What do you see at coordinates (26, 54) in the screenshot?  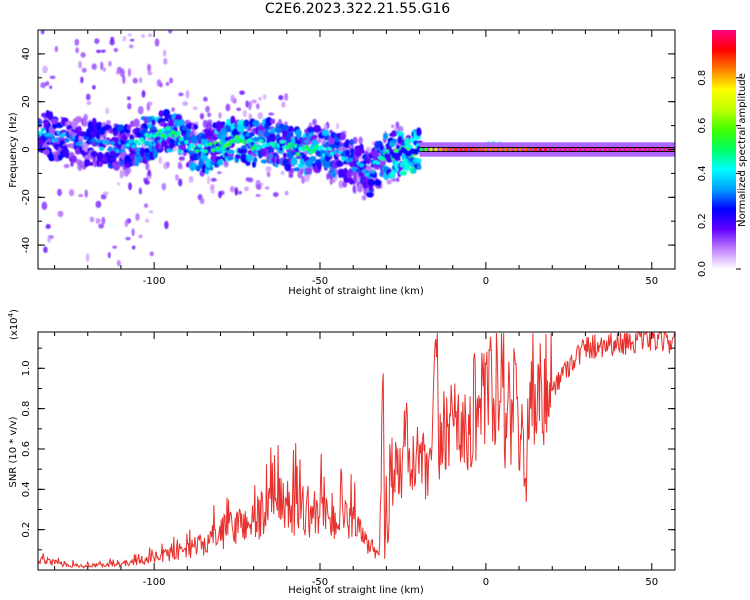 I see `y-tick-label: 40` at bounding box center [26, 54].